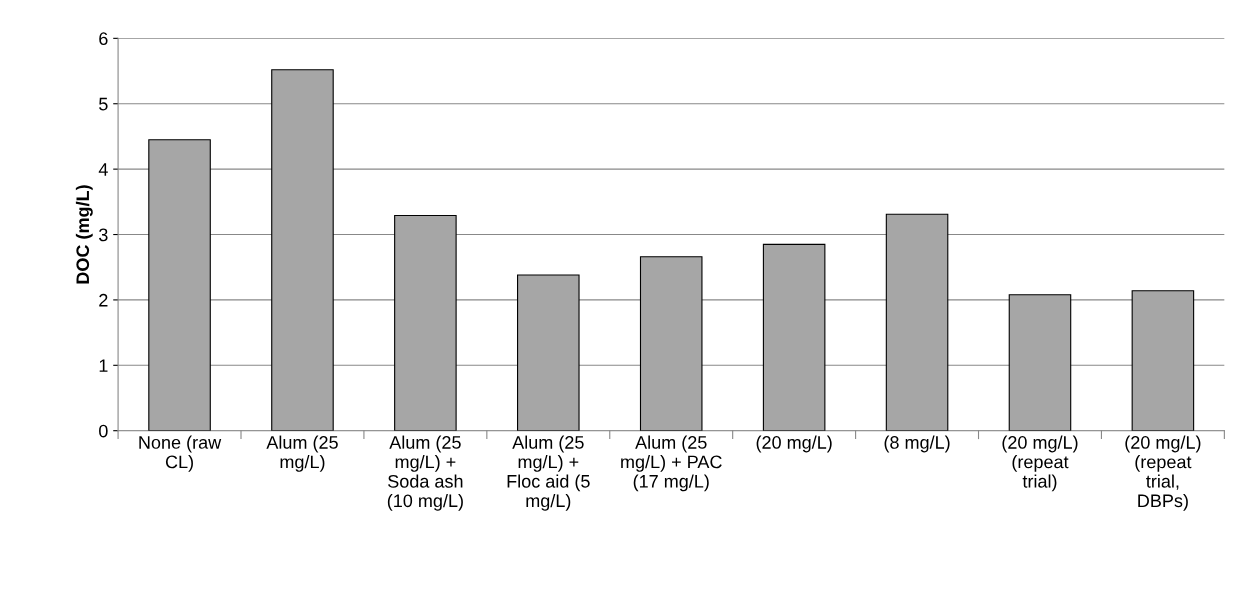  What do you see at coordinates (103, 300) in the screenshot?
I see `y-tick-label: 2` at bounding box center [103, 300].